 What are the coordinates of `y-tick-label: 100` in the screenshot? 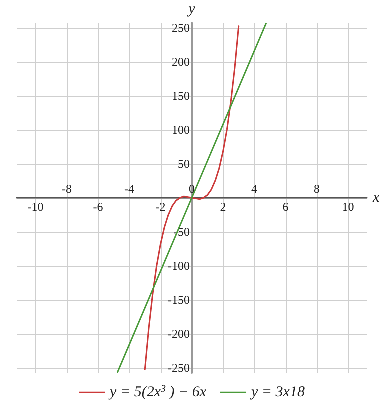 It's located at (181, 129).